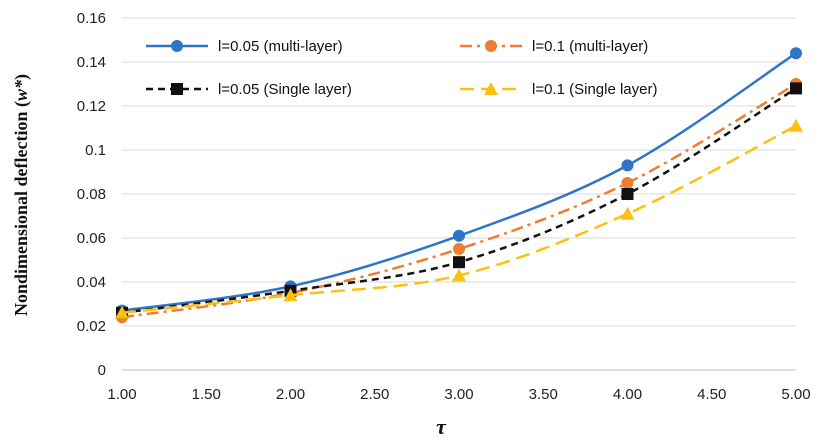 The width and height of the screenshot is (817, 444). I want to click on y-axis-title: Nondimensional deflection (w*), so click(21, 195).